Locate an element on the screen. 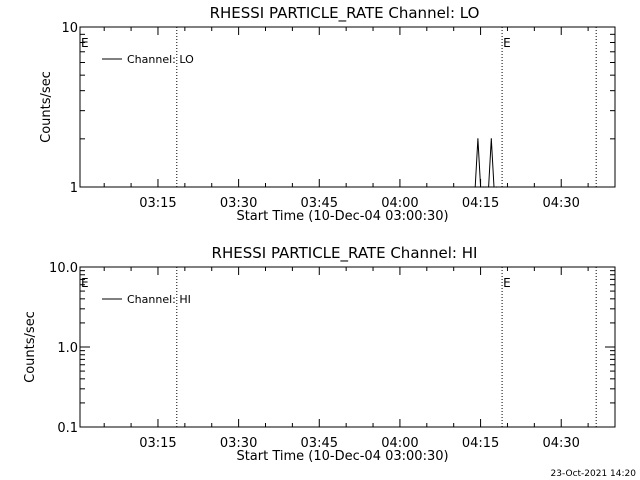 The width and height of the screenshot is (640, 480). corner-label-lo: E is located at coordinates (85, 43).